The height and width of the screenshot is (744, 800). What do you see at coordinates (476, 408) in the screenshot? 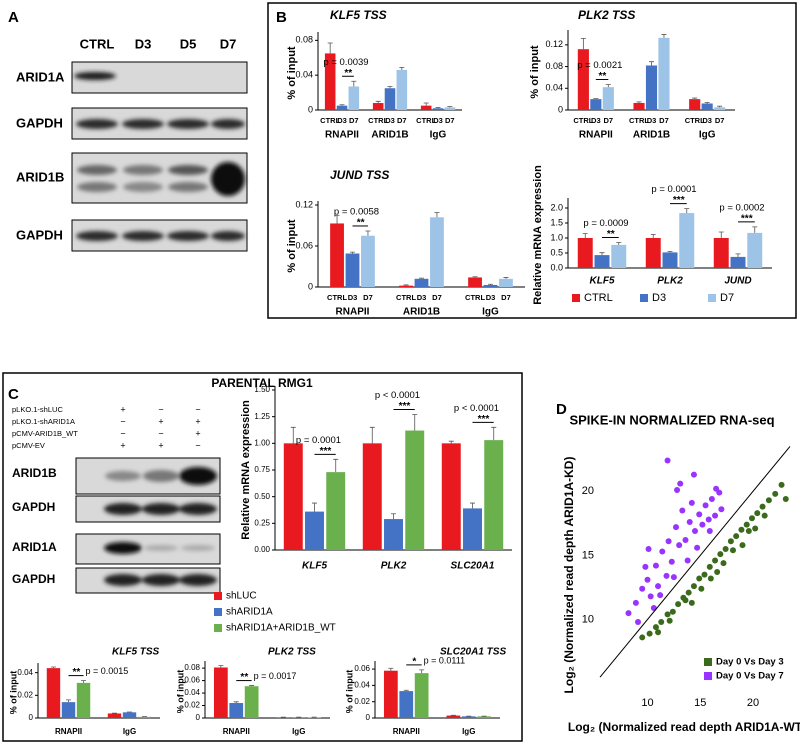
I see `p-value: p < 0.0001` at bounding box center [476, 408].